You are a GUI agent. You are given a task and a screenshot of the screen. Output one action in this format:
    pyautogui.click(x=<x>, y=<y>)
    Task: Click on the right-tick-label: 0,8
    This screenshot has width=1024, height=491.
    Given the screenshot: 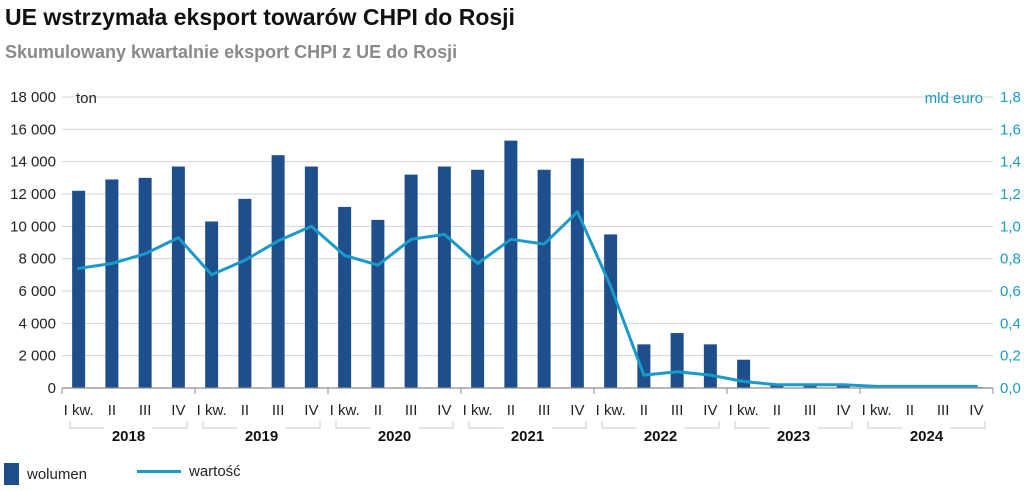 What is the action you would take?
    pyautogui.click(x=1010, y=259)
    